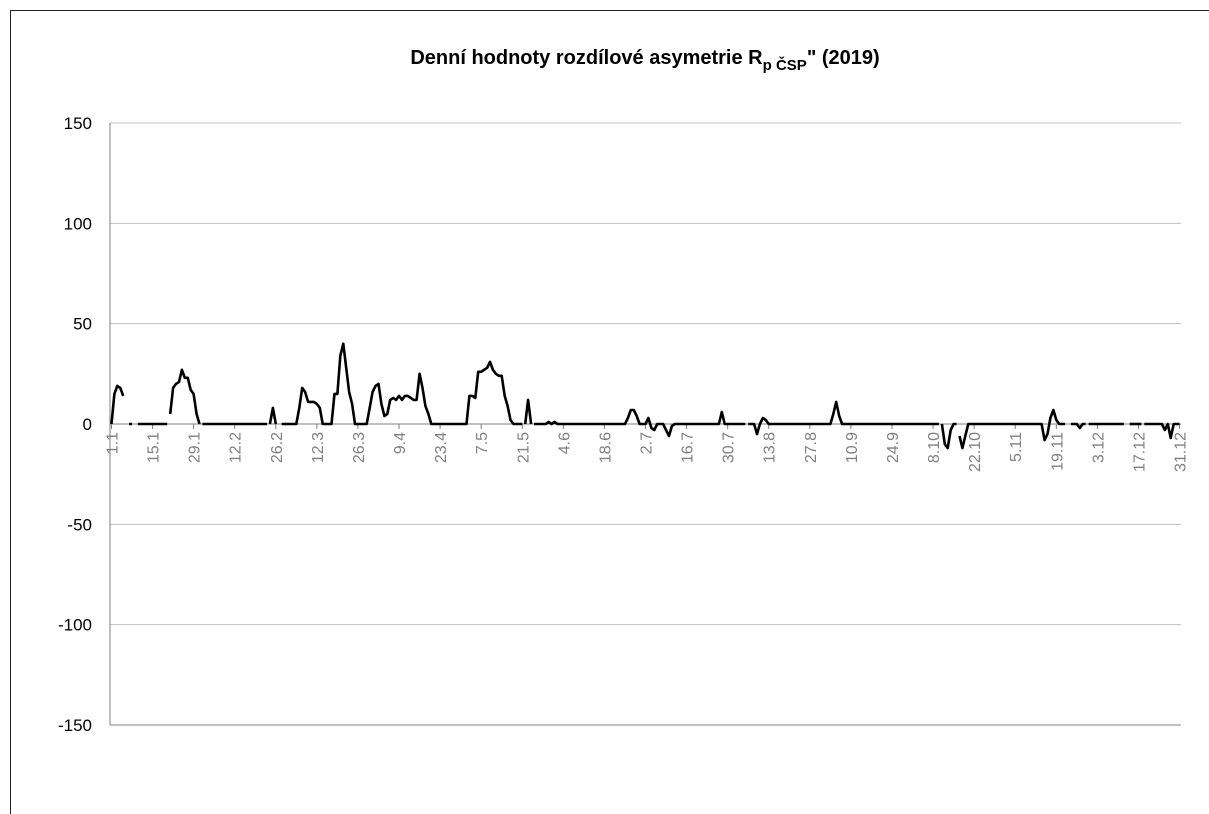 Image resolution: width=1209 pixels, height=814 pixels. I want to click on x-tick-label: 29.1, so click(195, 447).